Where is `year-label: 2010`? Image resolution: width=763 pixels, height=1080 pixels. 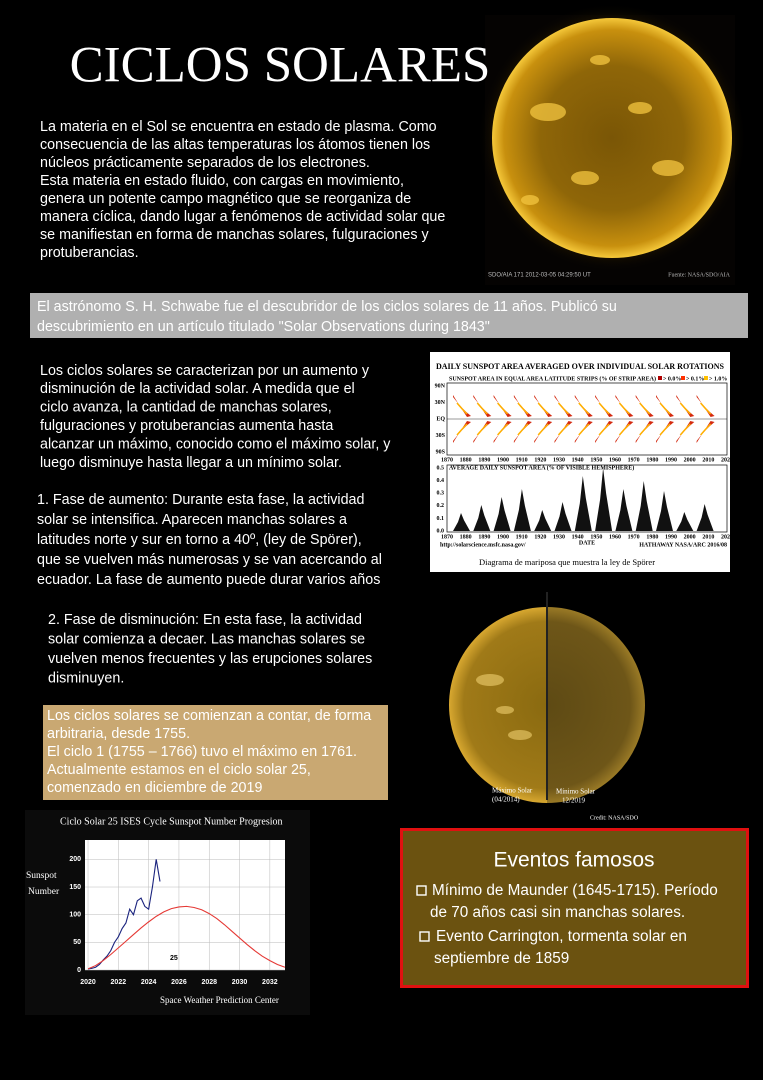
year-label: 2010 is located at coordinates (708, 460).